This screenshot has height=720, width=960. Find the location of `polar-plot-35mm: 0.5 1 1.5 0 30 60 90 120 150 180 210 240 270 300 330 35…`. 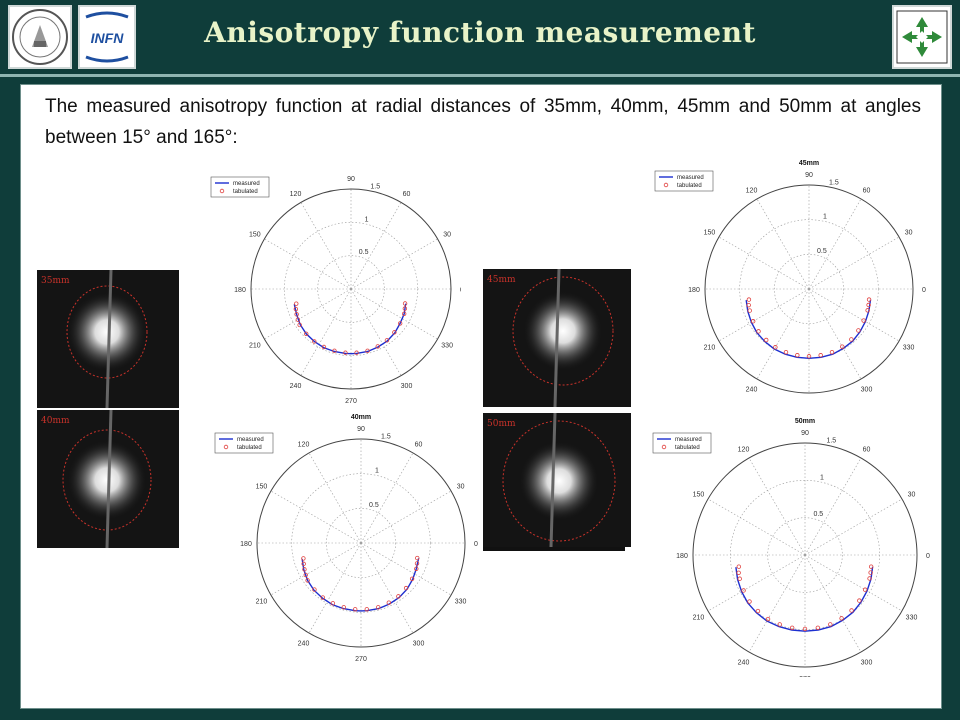

polar-plot-35mm: 0.5 1 1.5 0 30 60 90 120 150 180 210 240 270 300 330 35… is located at coordinates (316, 287).